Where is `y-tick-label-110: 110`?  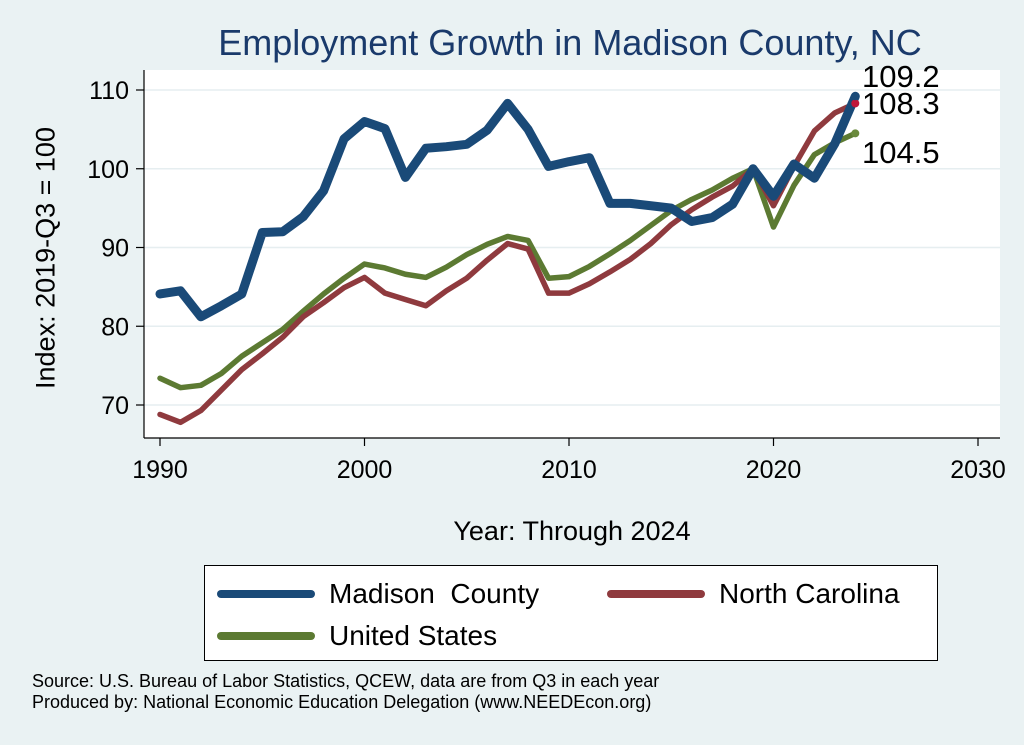 y-tick-label-110: 110 is located at coordinates (109, 91).